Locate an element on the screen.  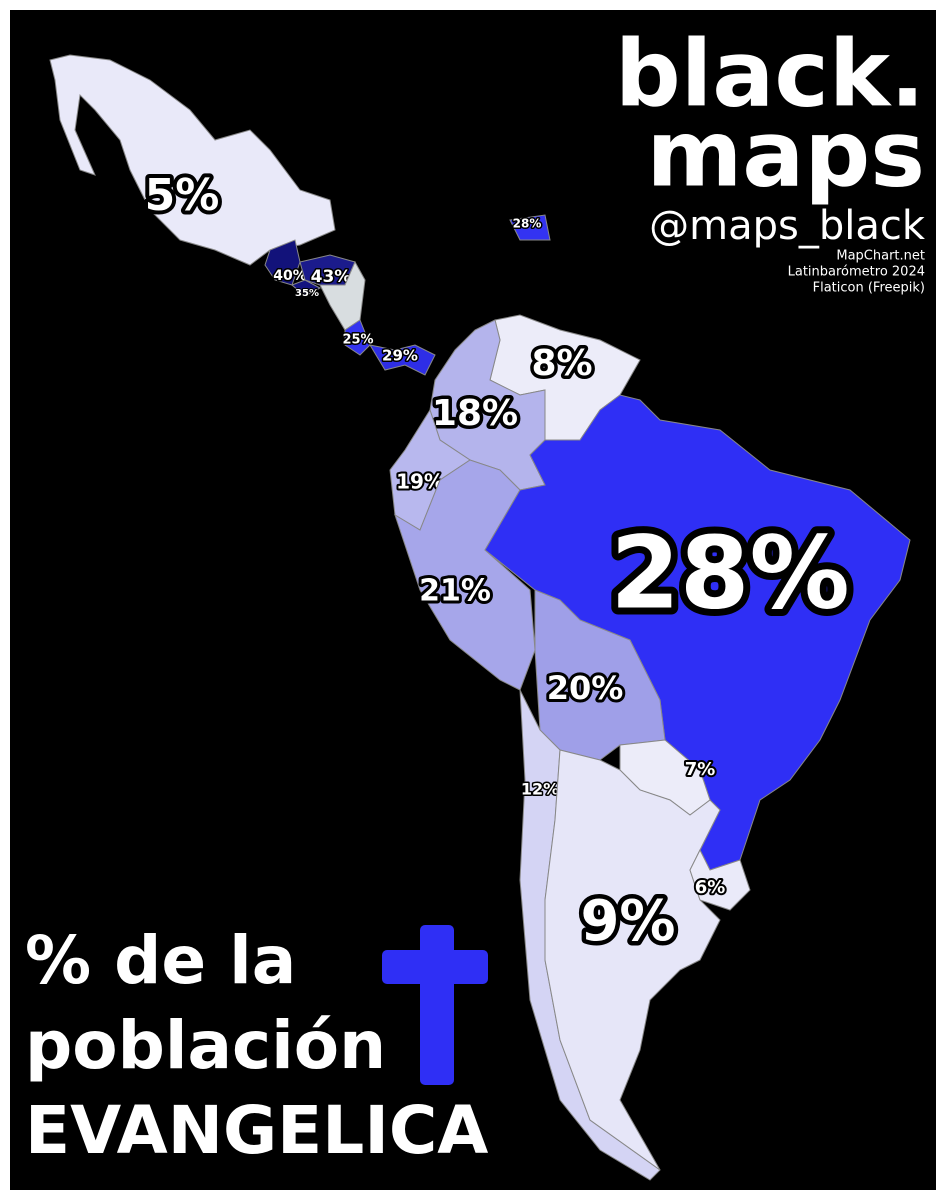
region-label: 9% is located at coordinates (627, 921).